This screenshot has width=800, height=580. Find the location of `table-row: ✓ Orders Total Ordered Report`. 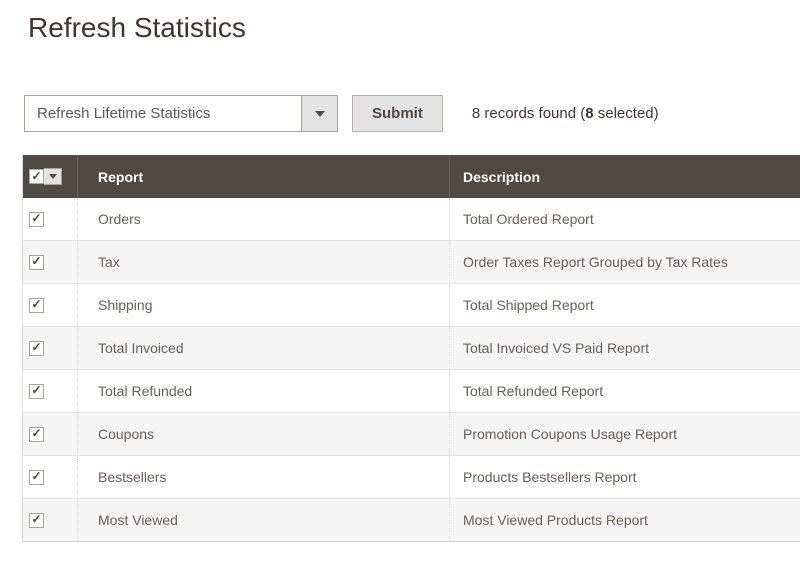

table-row: ✓ Orders Total Ordered Report is located at coordinates (411, 219).